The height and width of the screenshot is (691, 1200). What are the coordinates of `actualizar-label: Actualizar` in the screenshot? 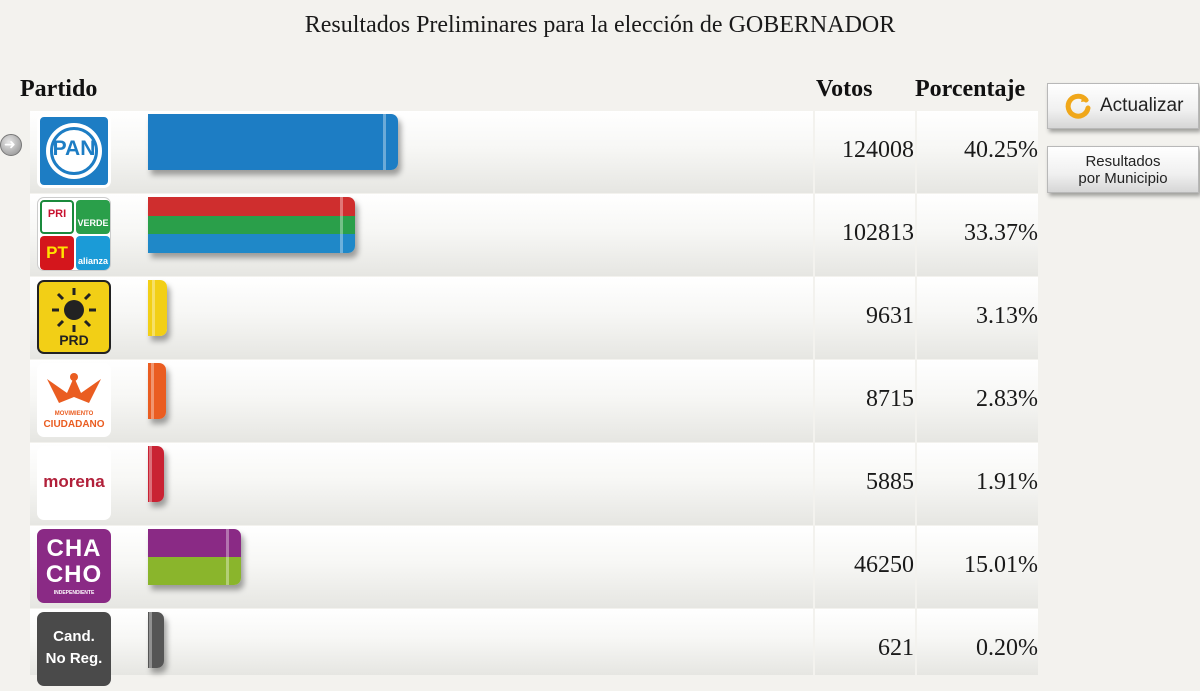 It's located at (1142, 105).